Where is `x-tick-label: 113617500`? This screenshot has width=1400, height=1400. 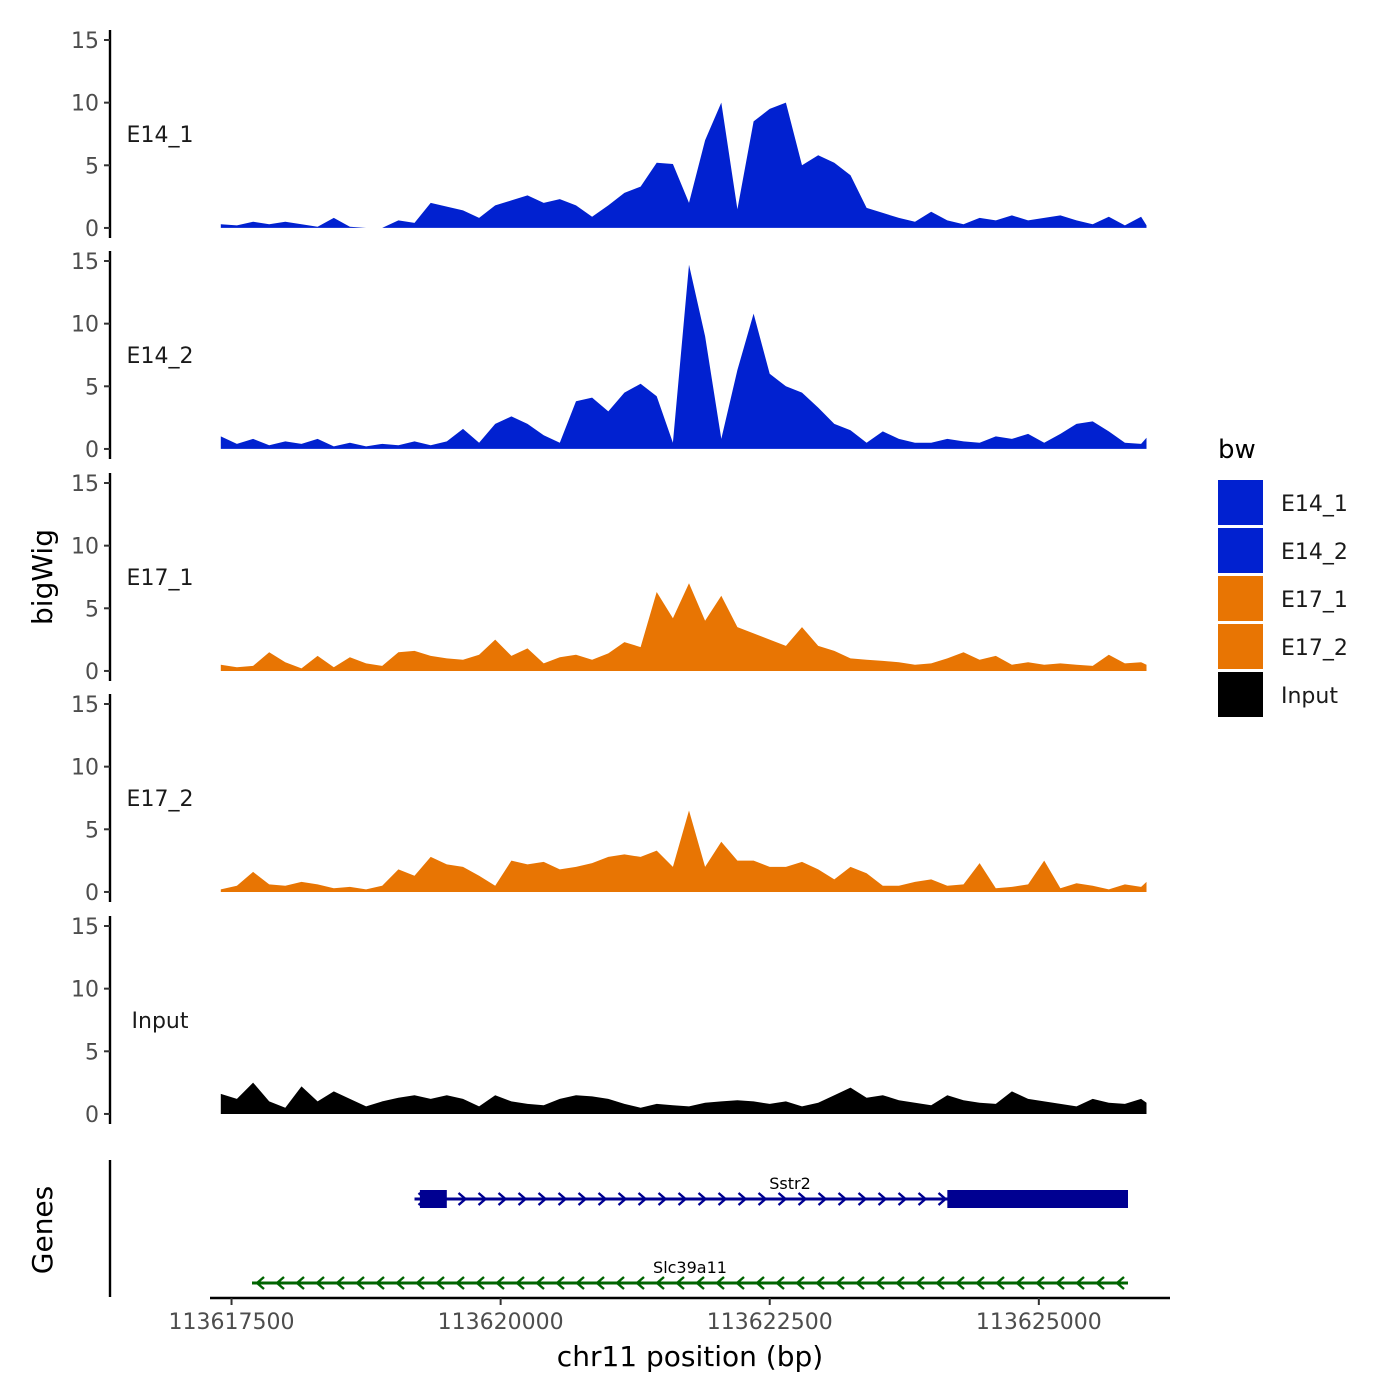 x-tick-label: 113617500 is located at coordinates (232, 1322).